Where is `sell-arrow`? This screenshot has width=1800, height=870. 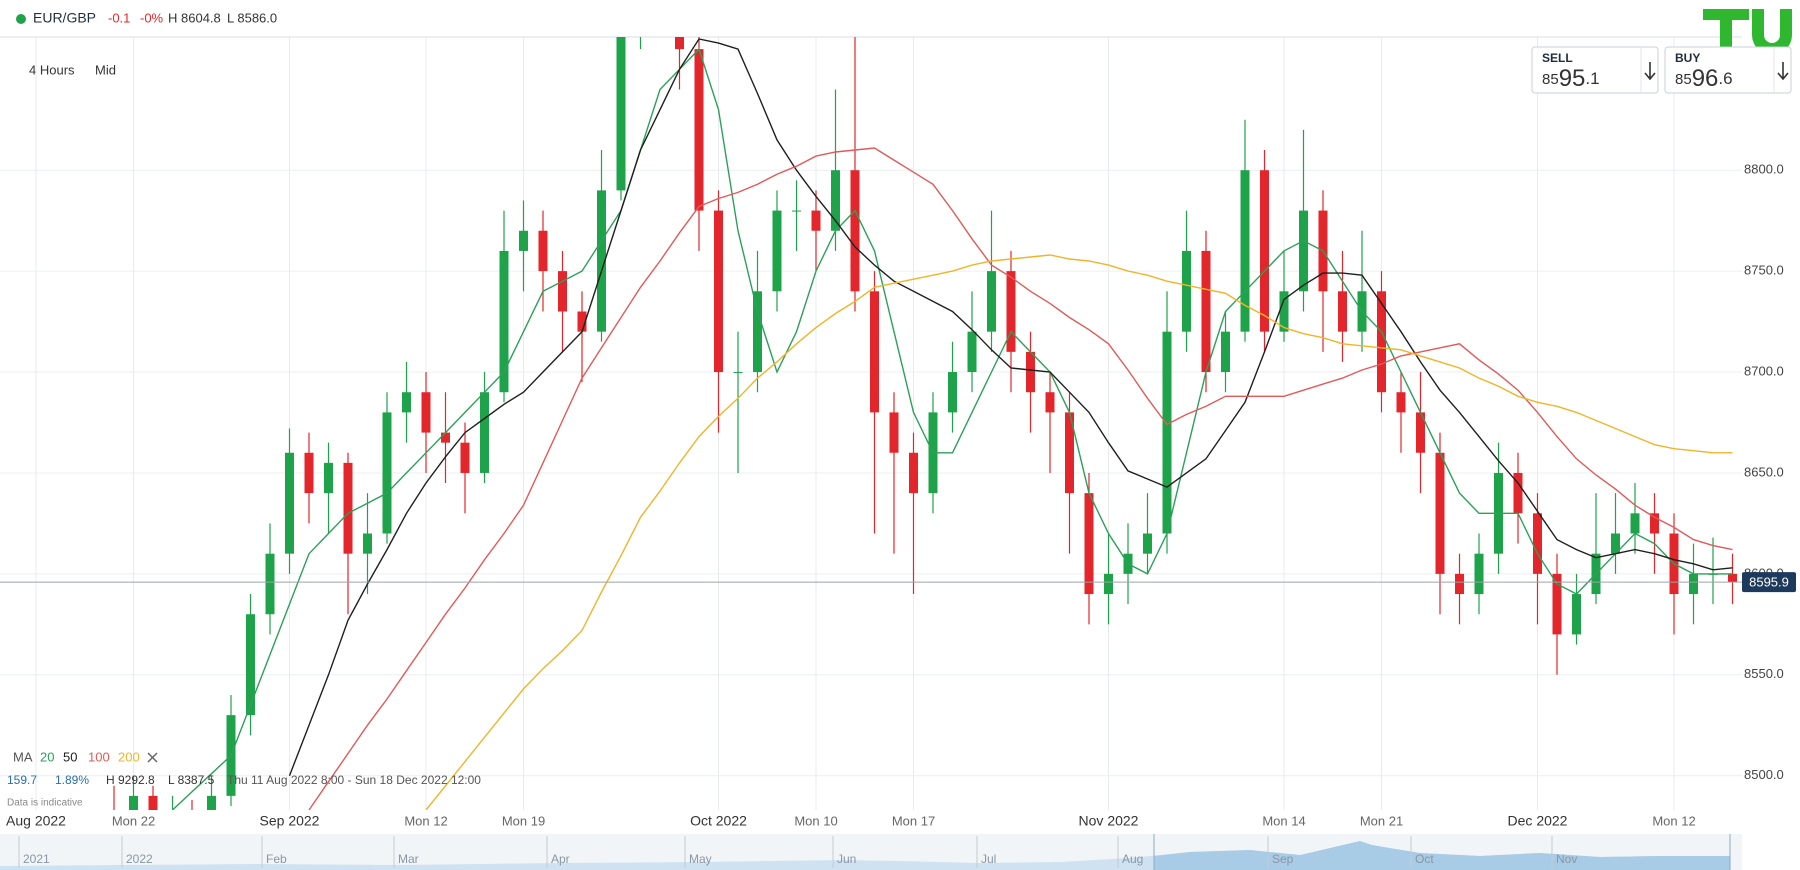
sell-arrow is located at coordinates (1650, 71).